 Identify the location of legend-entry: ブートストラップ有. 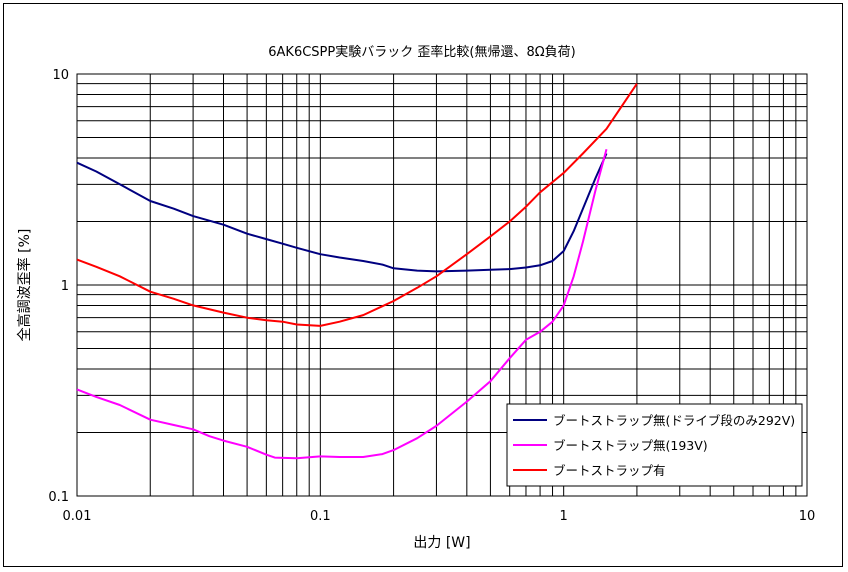
(609, 470).